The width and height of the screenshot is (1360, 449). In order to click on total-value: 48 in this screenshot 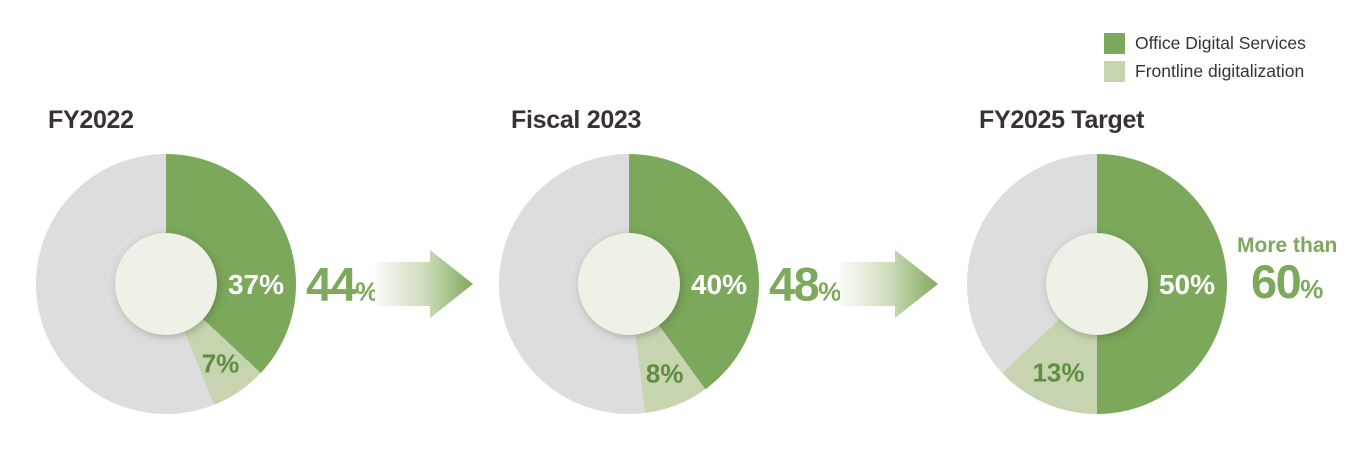, I will do `click(794, 284)`.